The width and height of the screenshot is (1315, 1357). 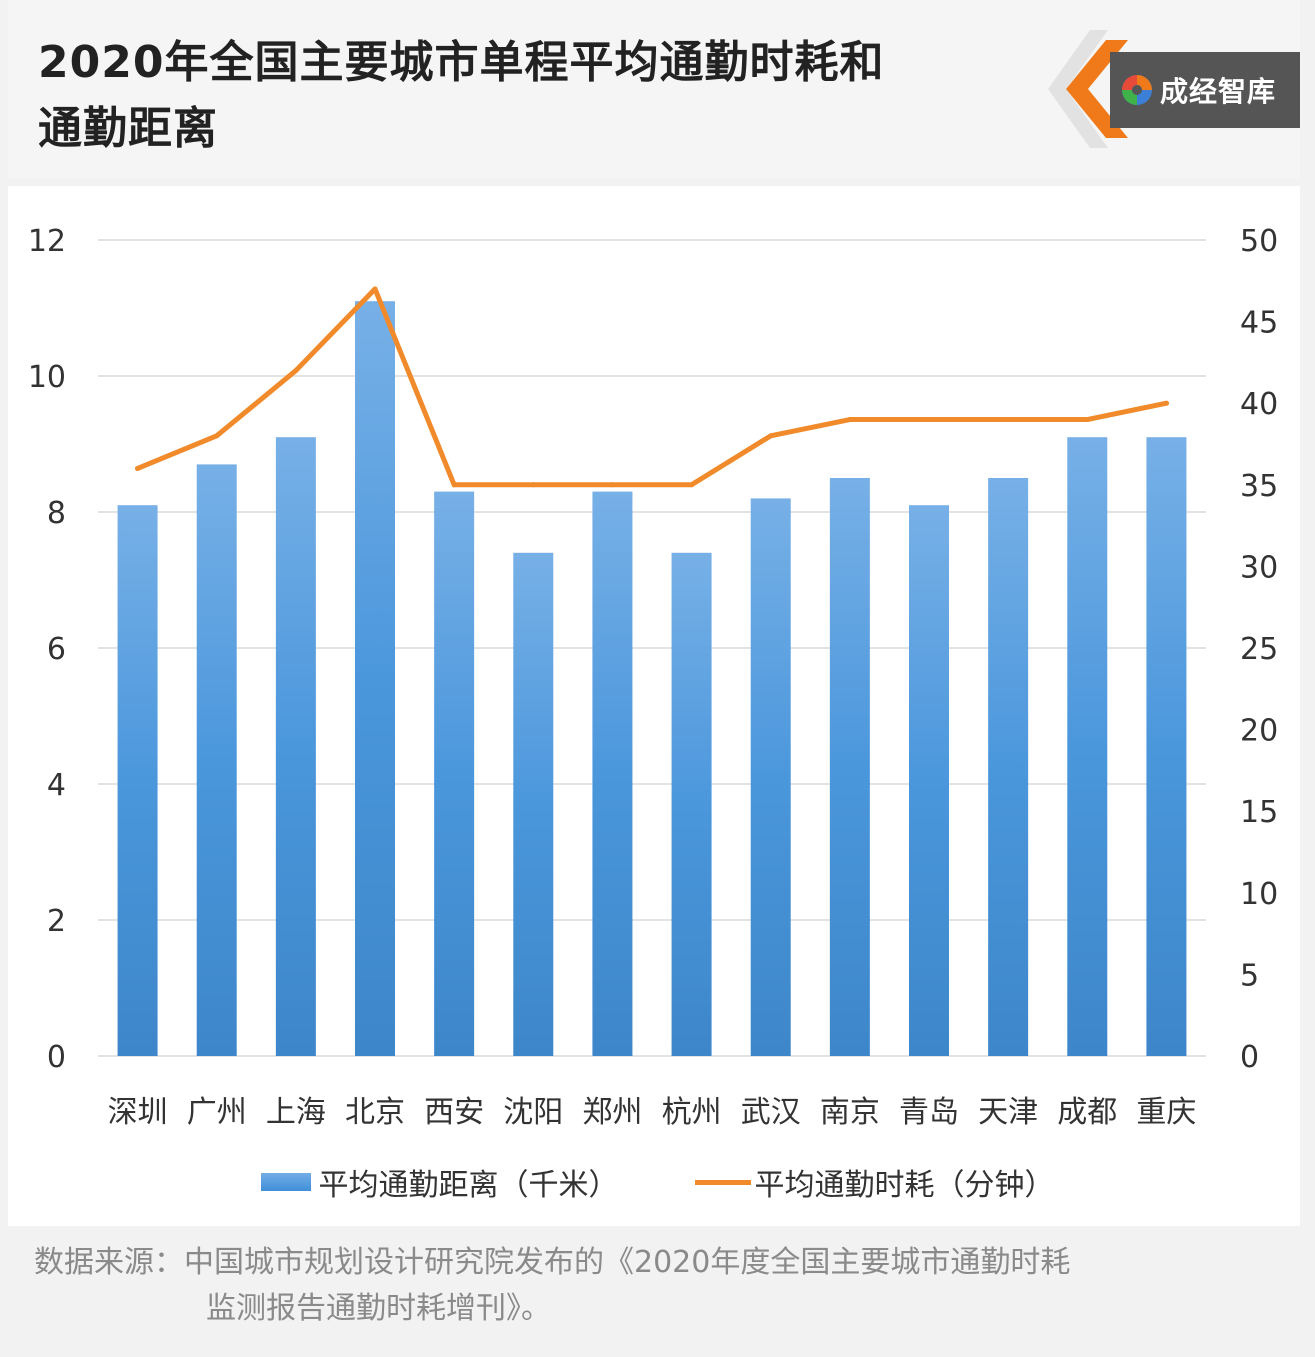 What do you see at coordinates (1259, 241) in the screenshot?
I see `y-right-tick-label: 50` at bounding box center [1259, 241].